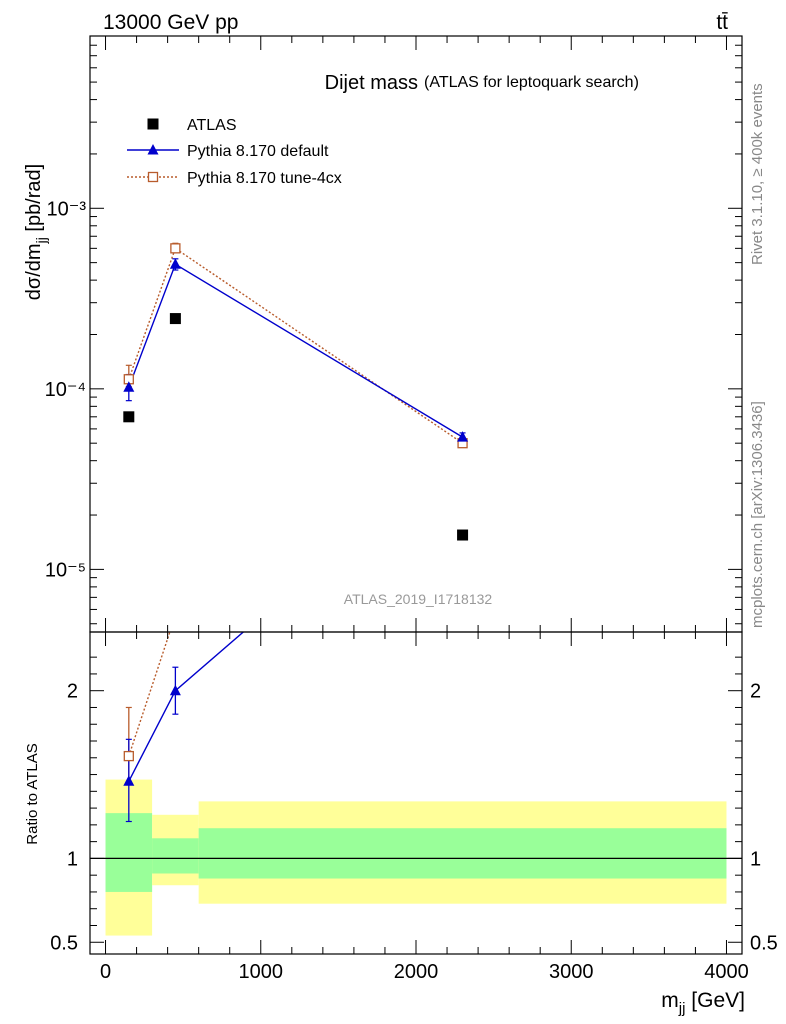 This screenshot has width=786, height=1024. I want to click on ratio-y-tick-label-right: 1, so click(755, 859).